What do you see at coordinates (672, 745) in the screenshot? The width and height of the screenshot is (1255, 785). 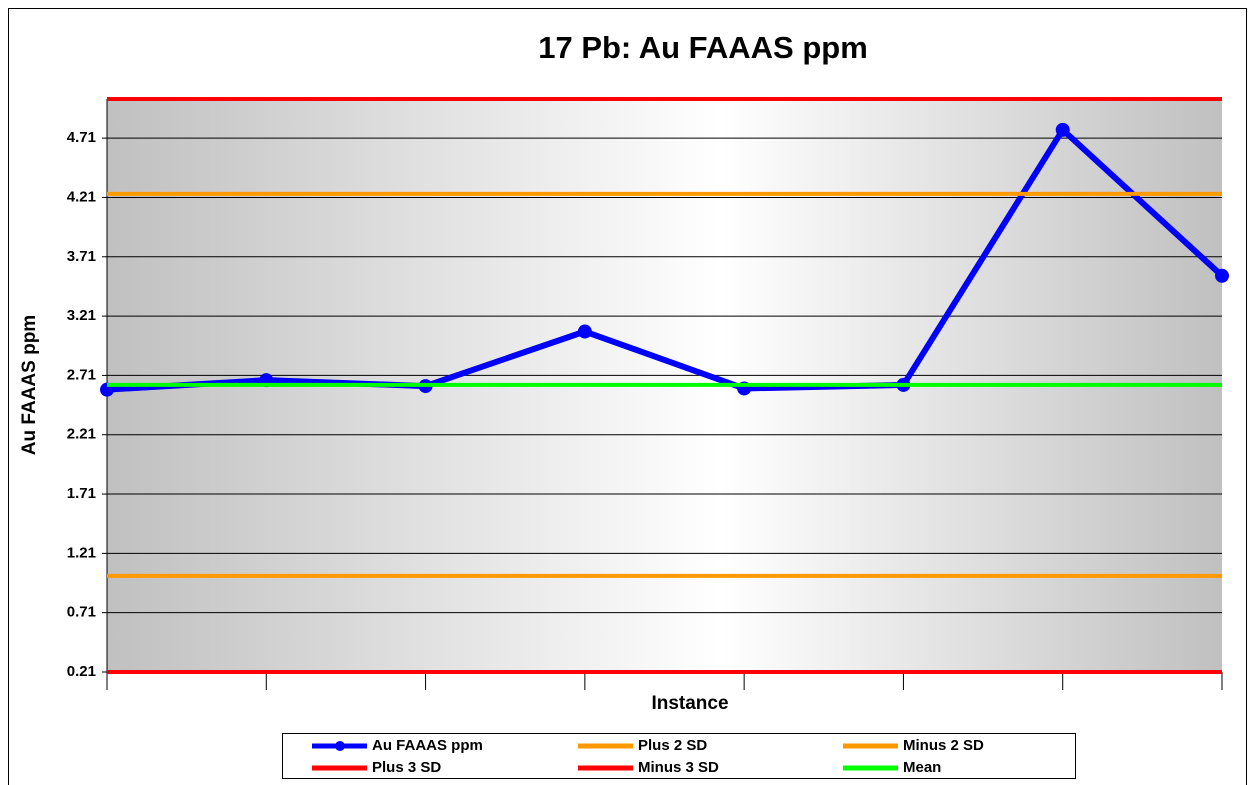 I see `legend-label: Plus 2 SD` at bounding box center [672, 745].